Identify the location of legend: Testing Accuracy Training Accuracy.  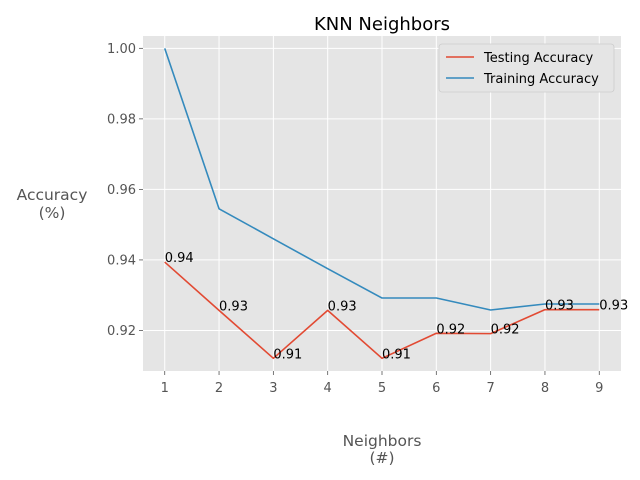
(526, 68).